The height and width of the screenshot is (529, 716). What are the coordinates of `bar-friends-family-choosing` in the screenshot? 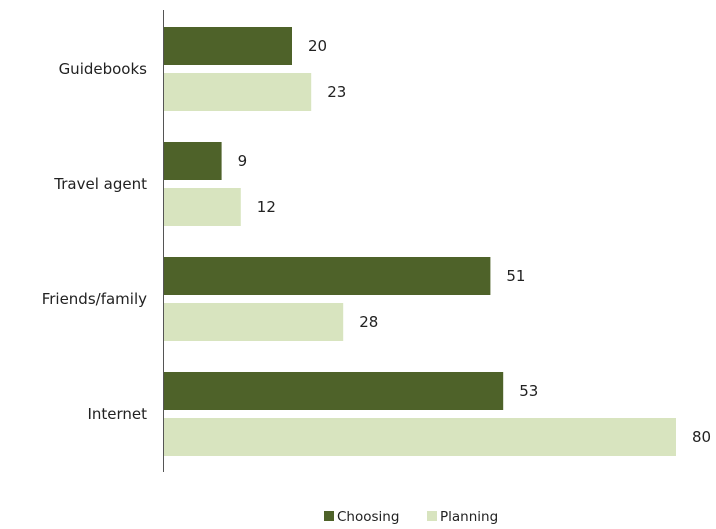 It's located at (327, 276).